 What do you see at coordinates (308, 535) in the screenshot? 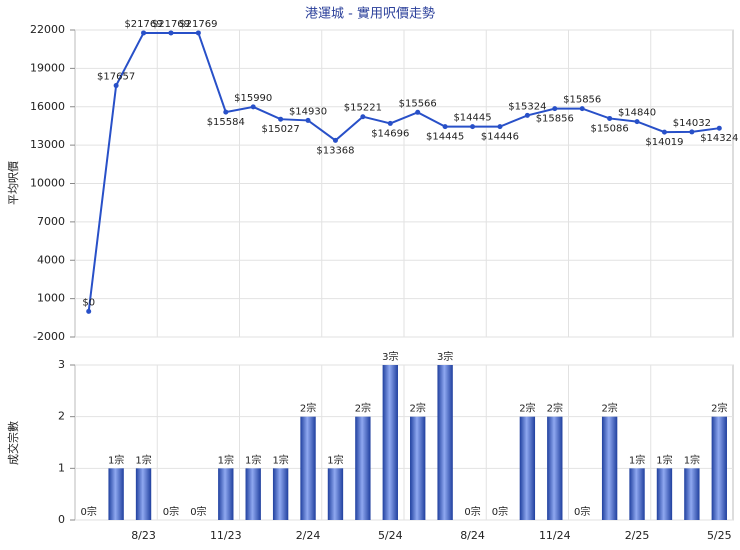
I see `x-tick-label: 2/24` at bounding box center [308, 535].